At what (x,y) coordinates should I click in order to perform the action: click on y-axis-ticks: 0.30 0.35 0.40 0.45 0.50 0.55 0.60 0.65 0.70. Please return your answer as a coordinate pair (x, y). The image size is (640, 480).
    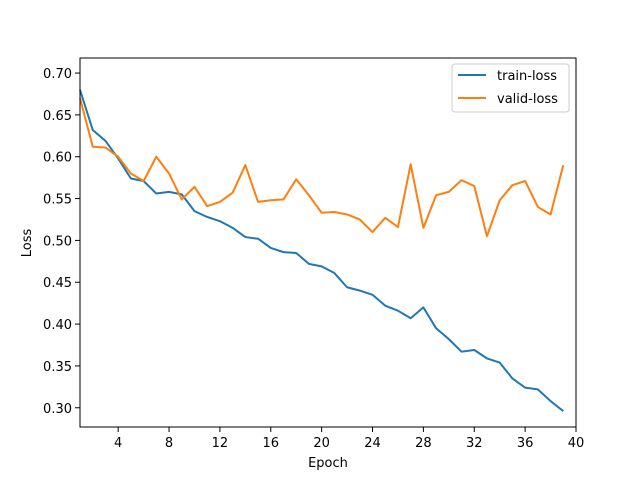
    Looking at the image, I should click on (61, 242).